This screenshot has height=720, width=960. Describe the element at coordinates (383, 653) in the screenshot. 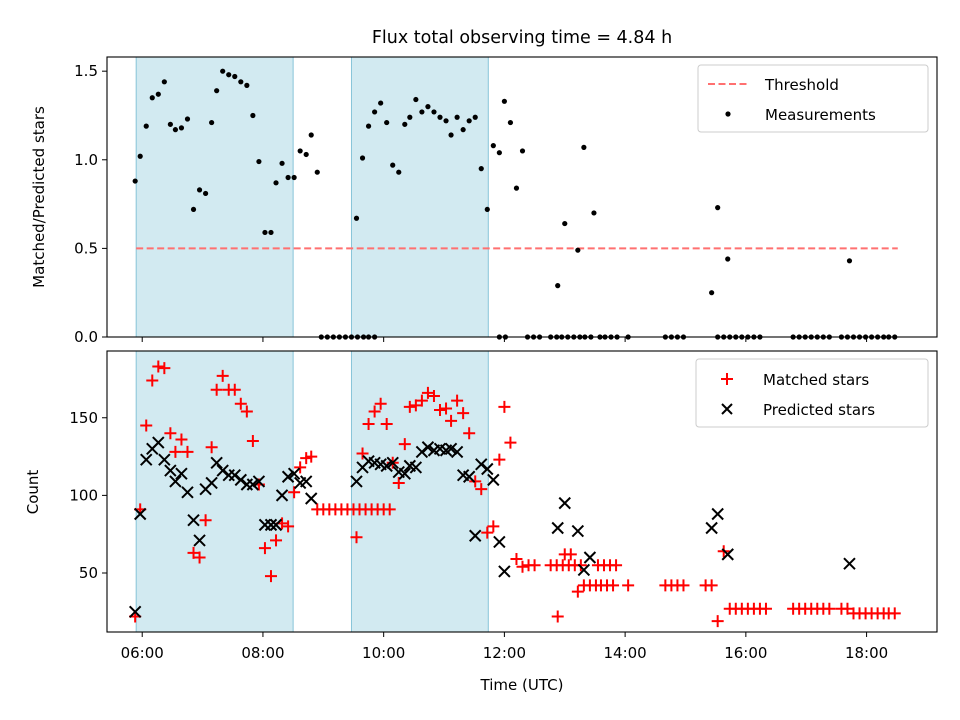

I see `time-x-tick-label: 10:00` at that location.